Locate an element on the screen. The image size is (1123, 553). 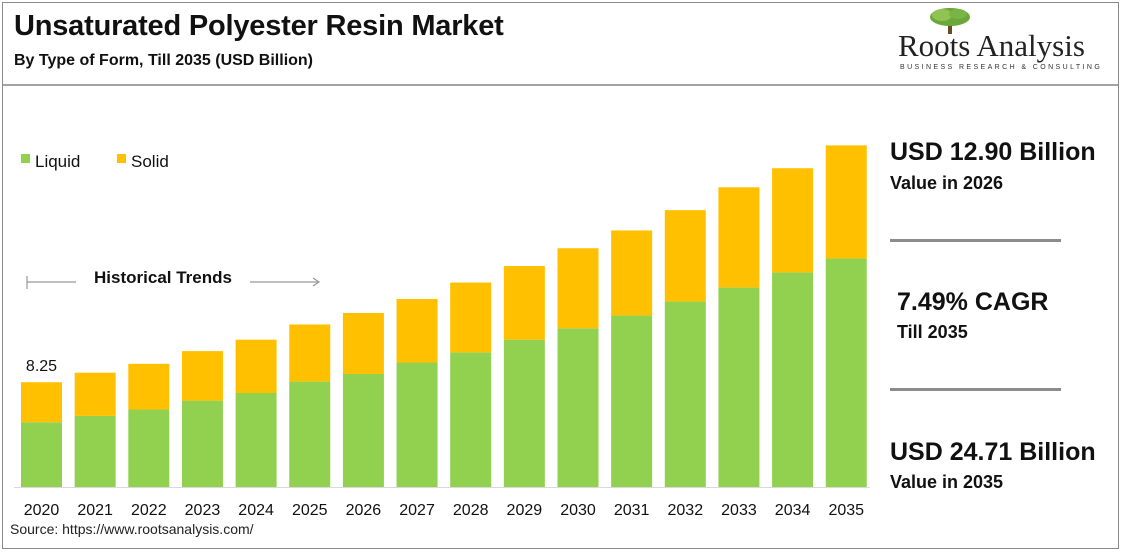
x-tick-label-2030: 2030 is located at coordinates (578, 510).